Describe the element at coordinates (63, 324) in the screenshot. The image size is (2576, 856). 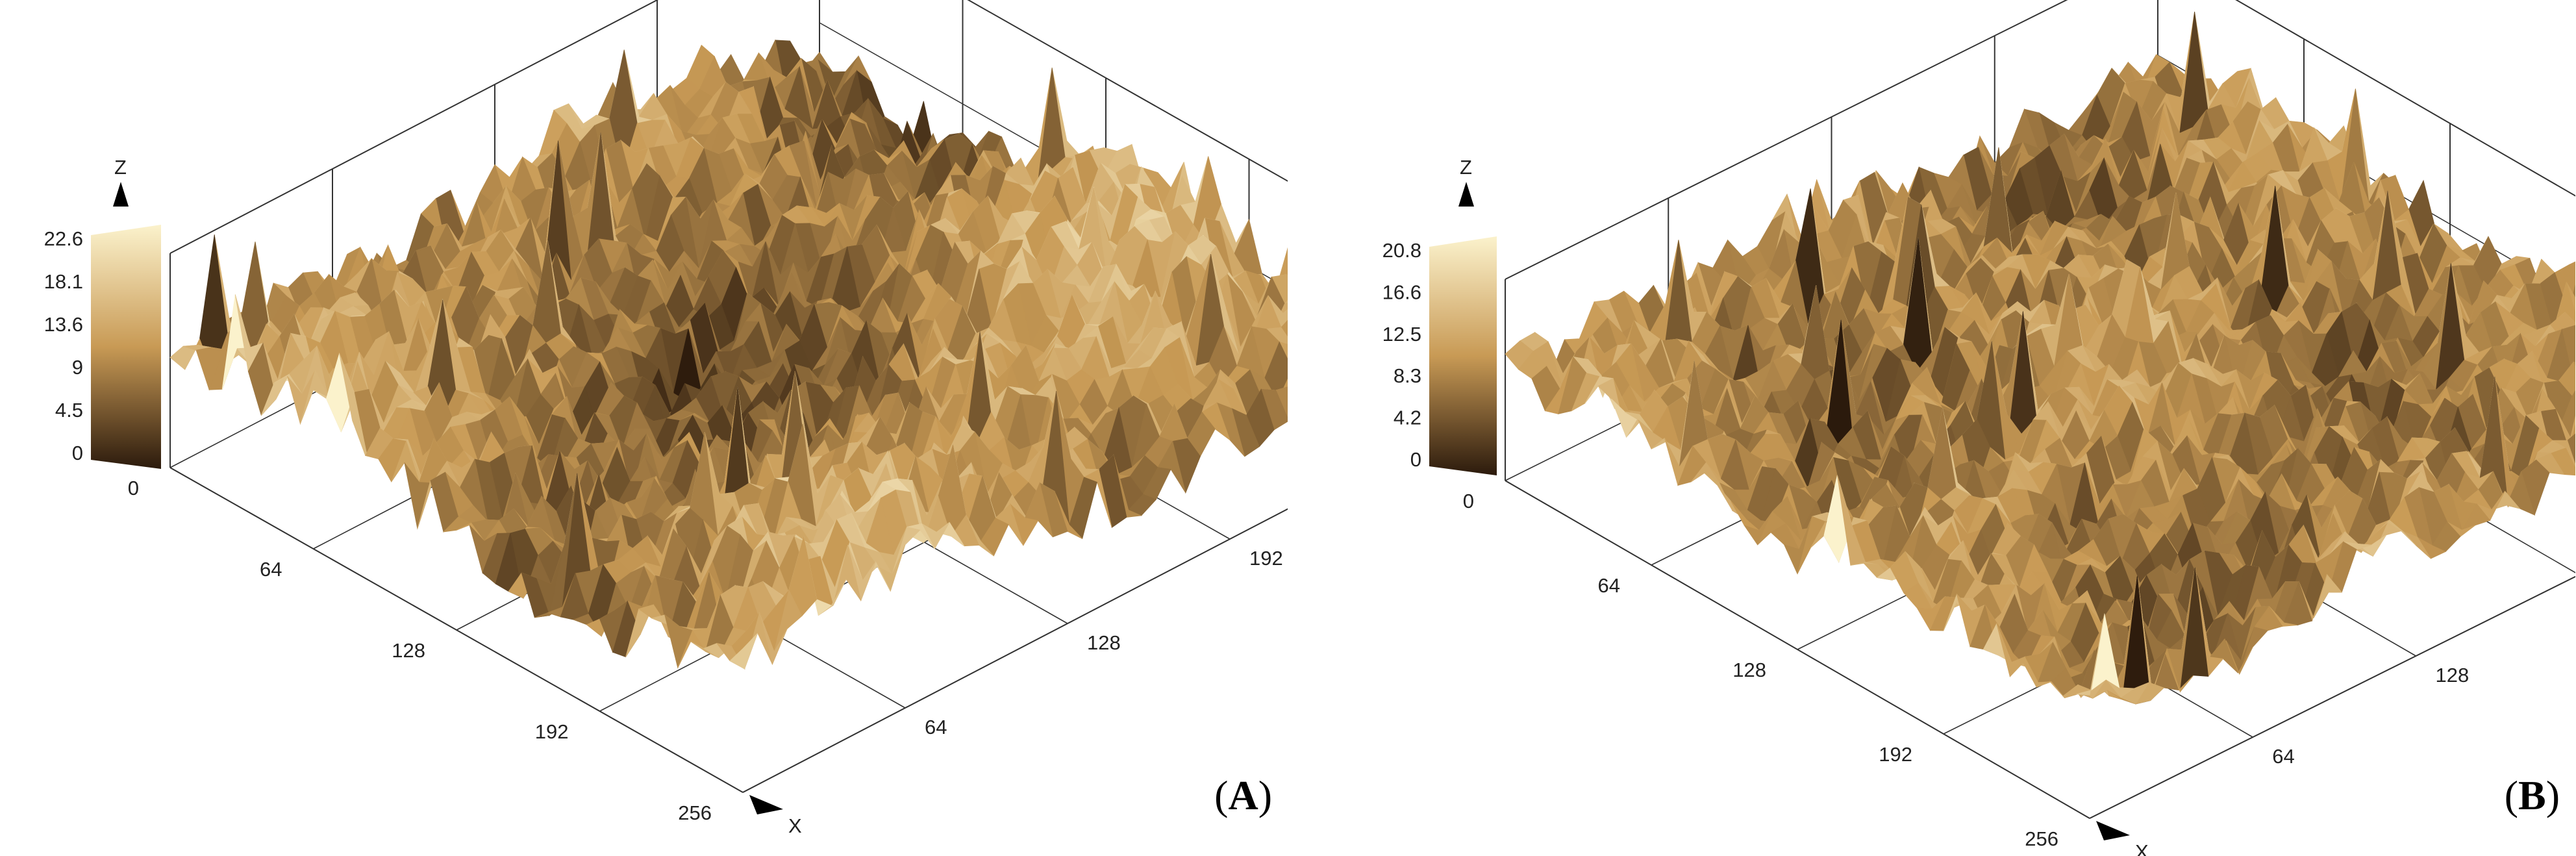
I see `colorbar-tick-label: 13.6` at that location.